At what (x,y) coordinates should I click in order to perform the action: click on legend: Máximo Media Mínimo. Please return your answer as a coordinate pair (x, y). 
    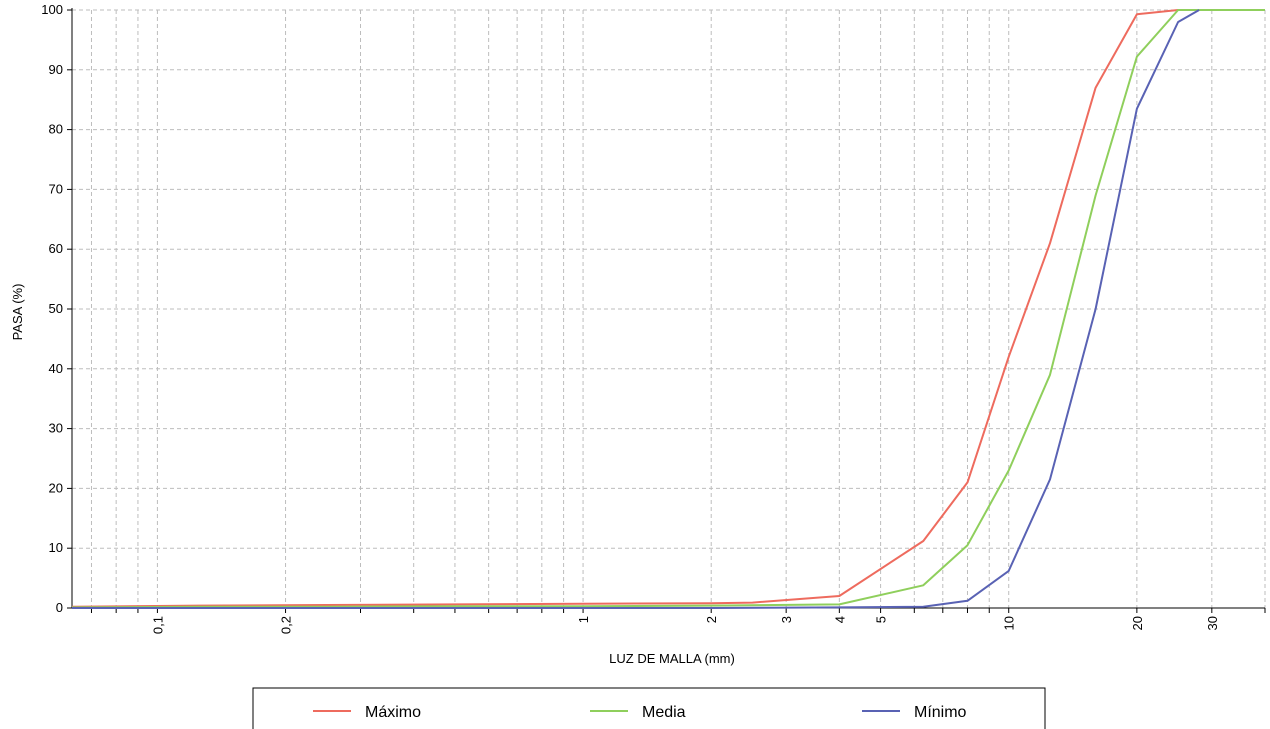
    Looking at the image, I should click on (649, 708).